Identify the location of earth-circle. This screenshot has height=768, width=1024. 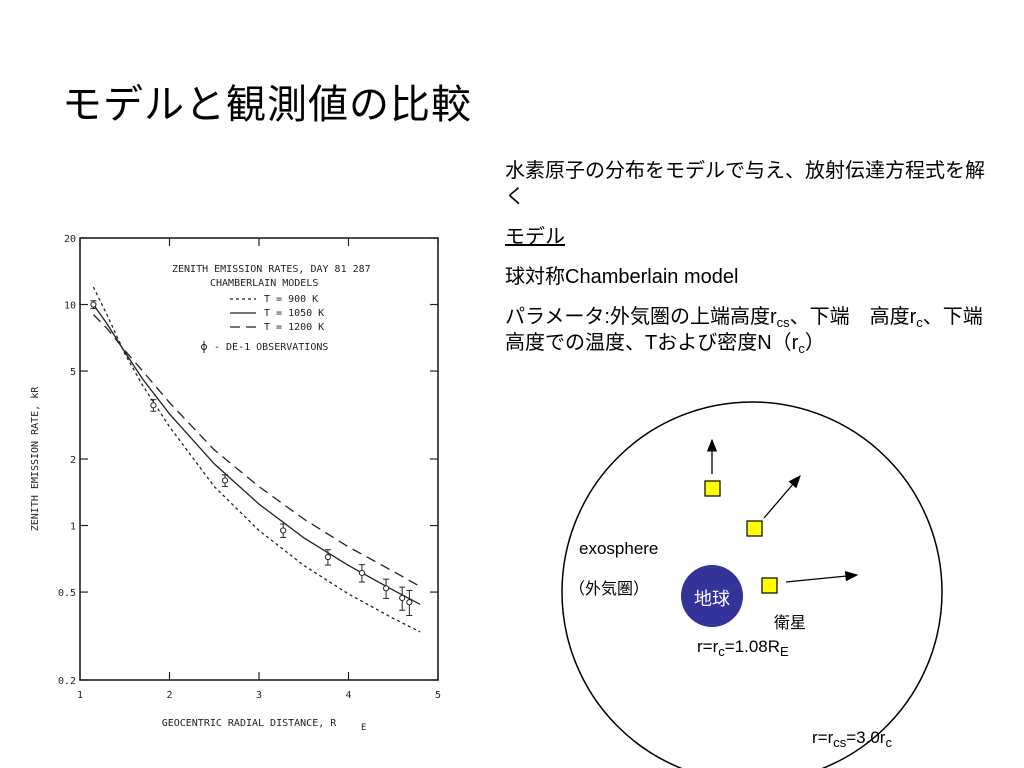
(712, 596).